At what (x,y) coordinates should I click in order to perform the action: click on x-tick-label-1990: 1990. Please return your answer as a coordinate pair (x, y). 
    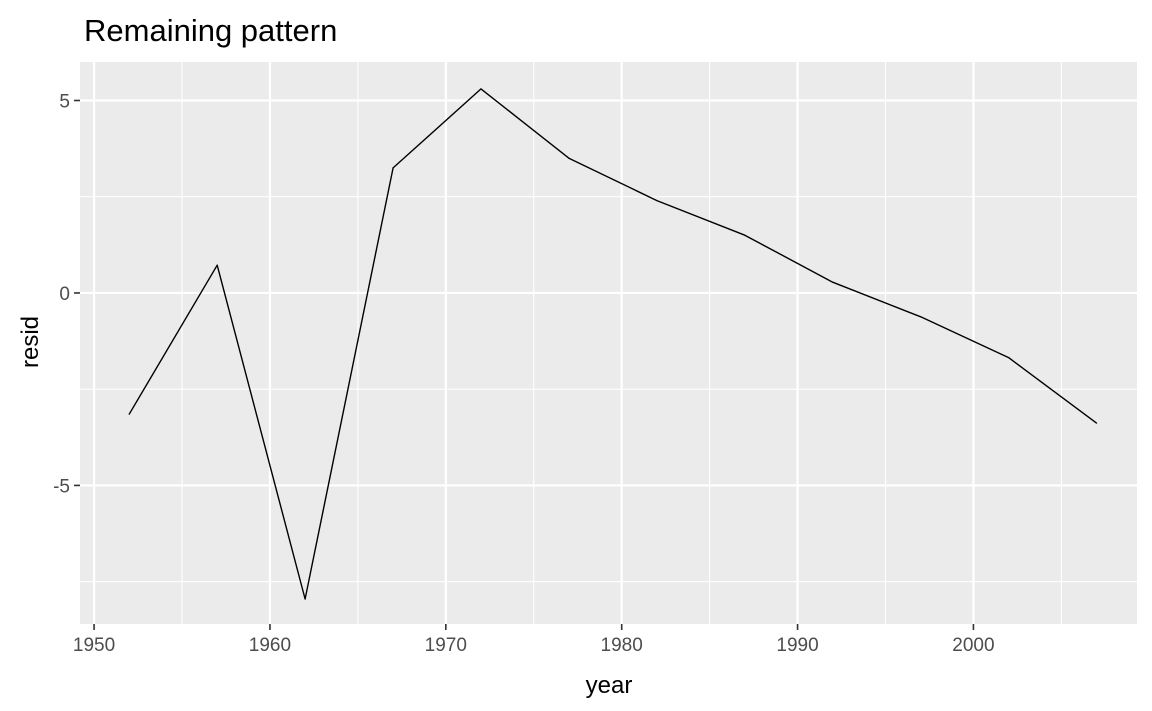
    Looking at the image, I should click on (797, 645).